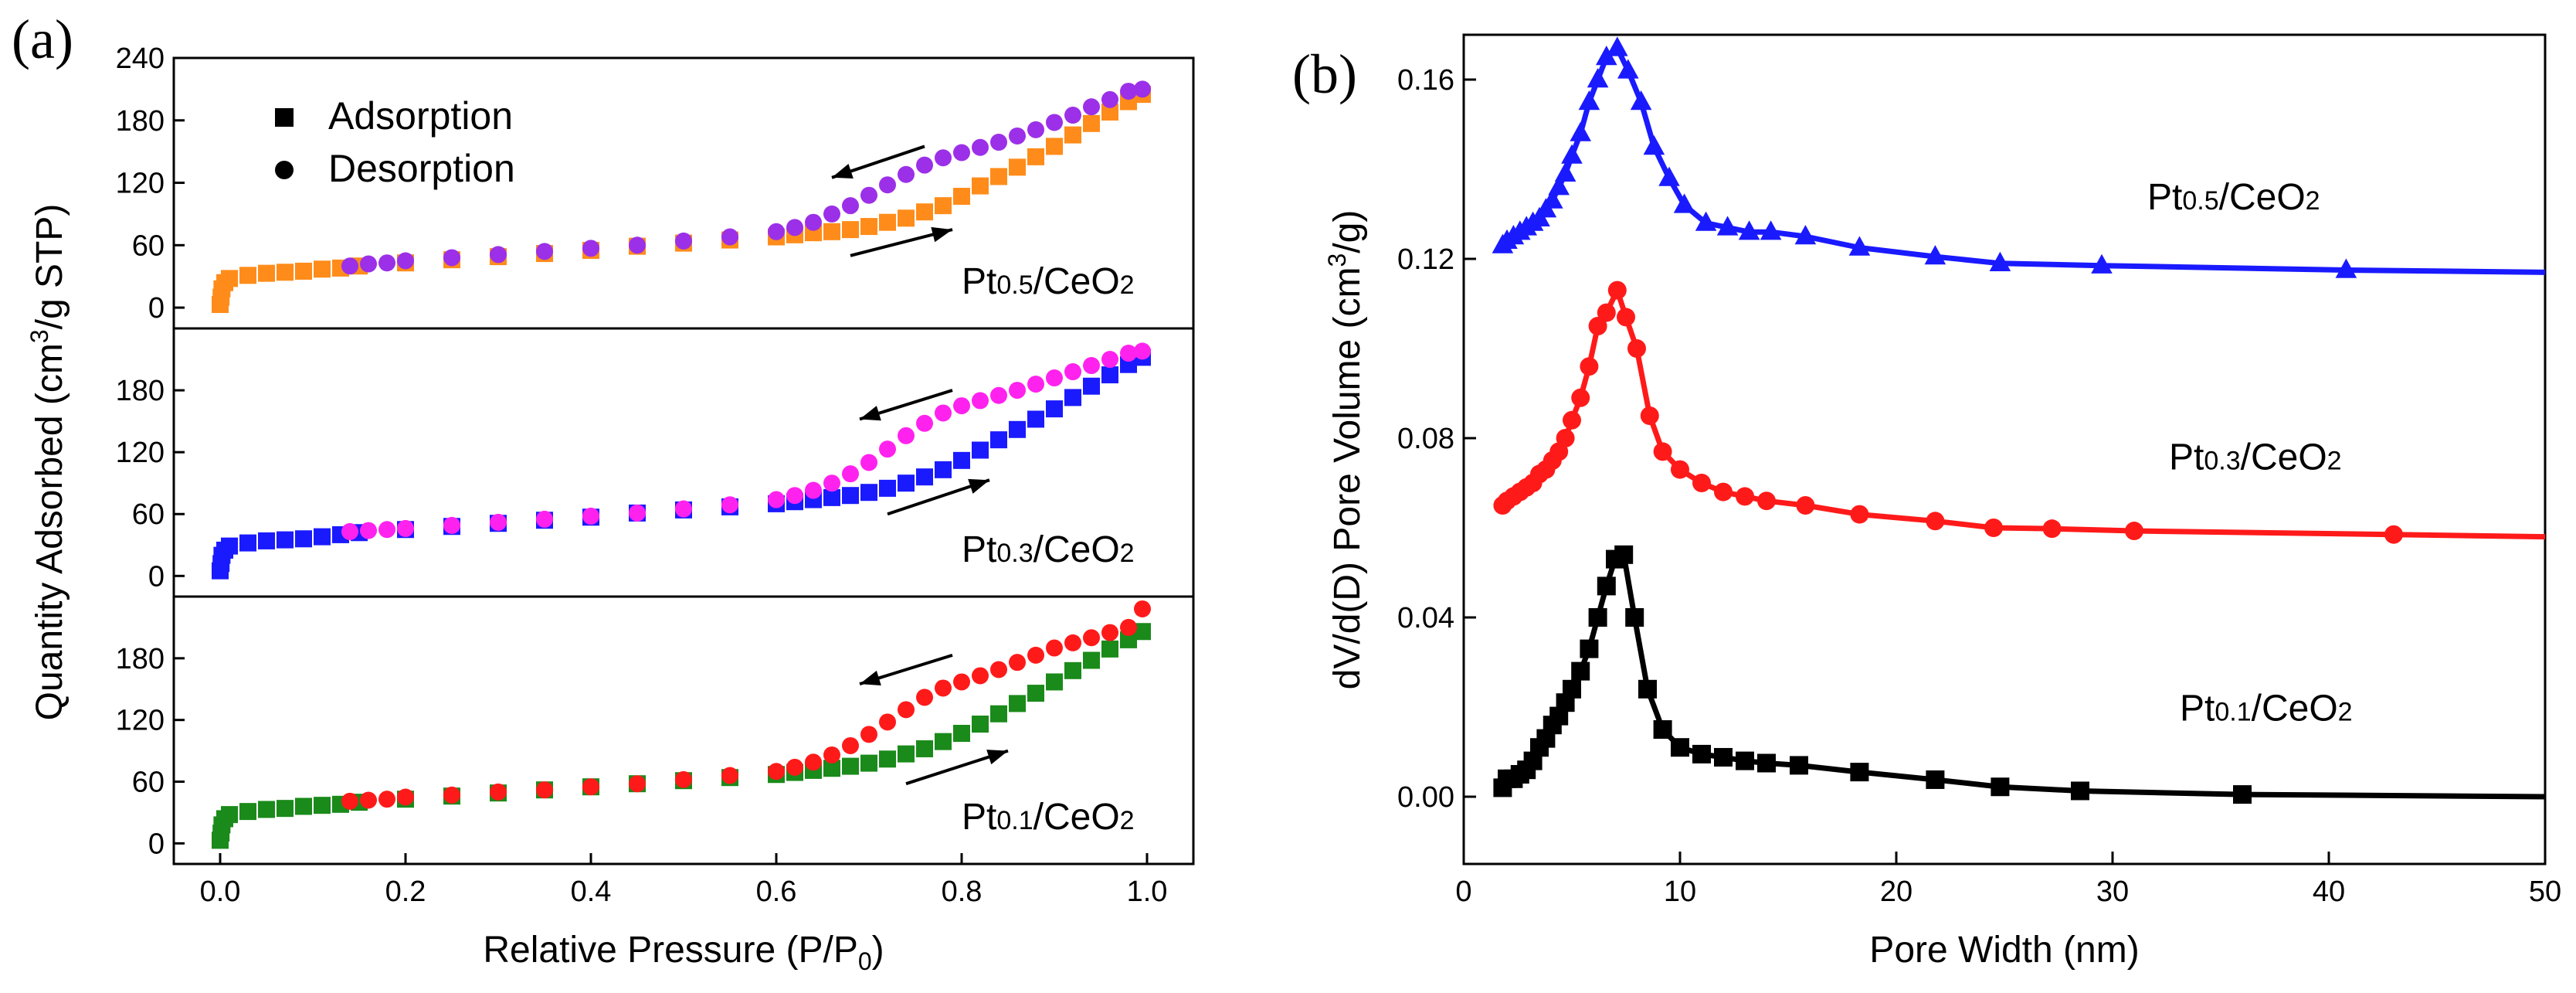 This screenshot has height=993, width=2576. I want to click on y-tick-label-b: 0.04, so click(1425, 618).